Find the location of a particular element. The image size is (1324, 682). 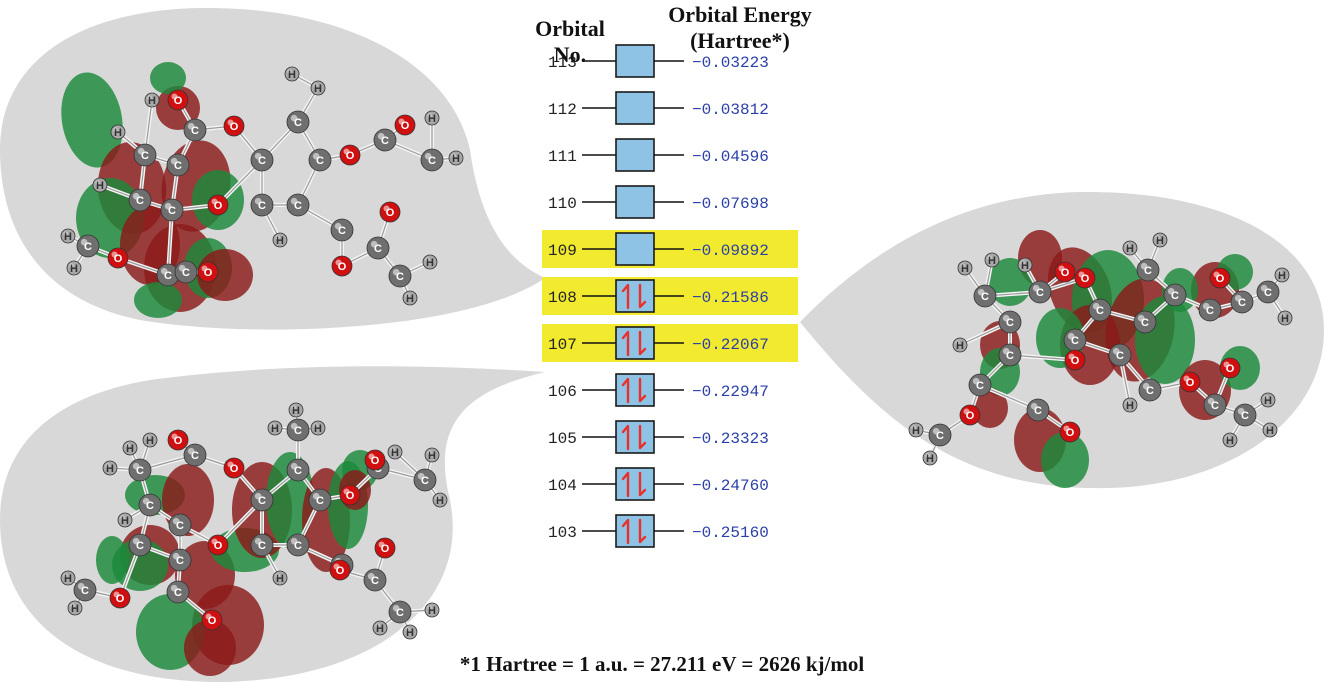

orbital-no-header: Orbital No. is located at coordinates (570, 42).